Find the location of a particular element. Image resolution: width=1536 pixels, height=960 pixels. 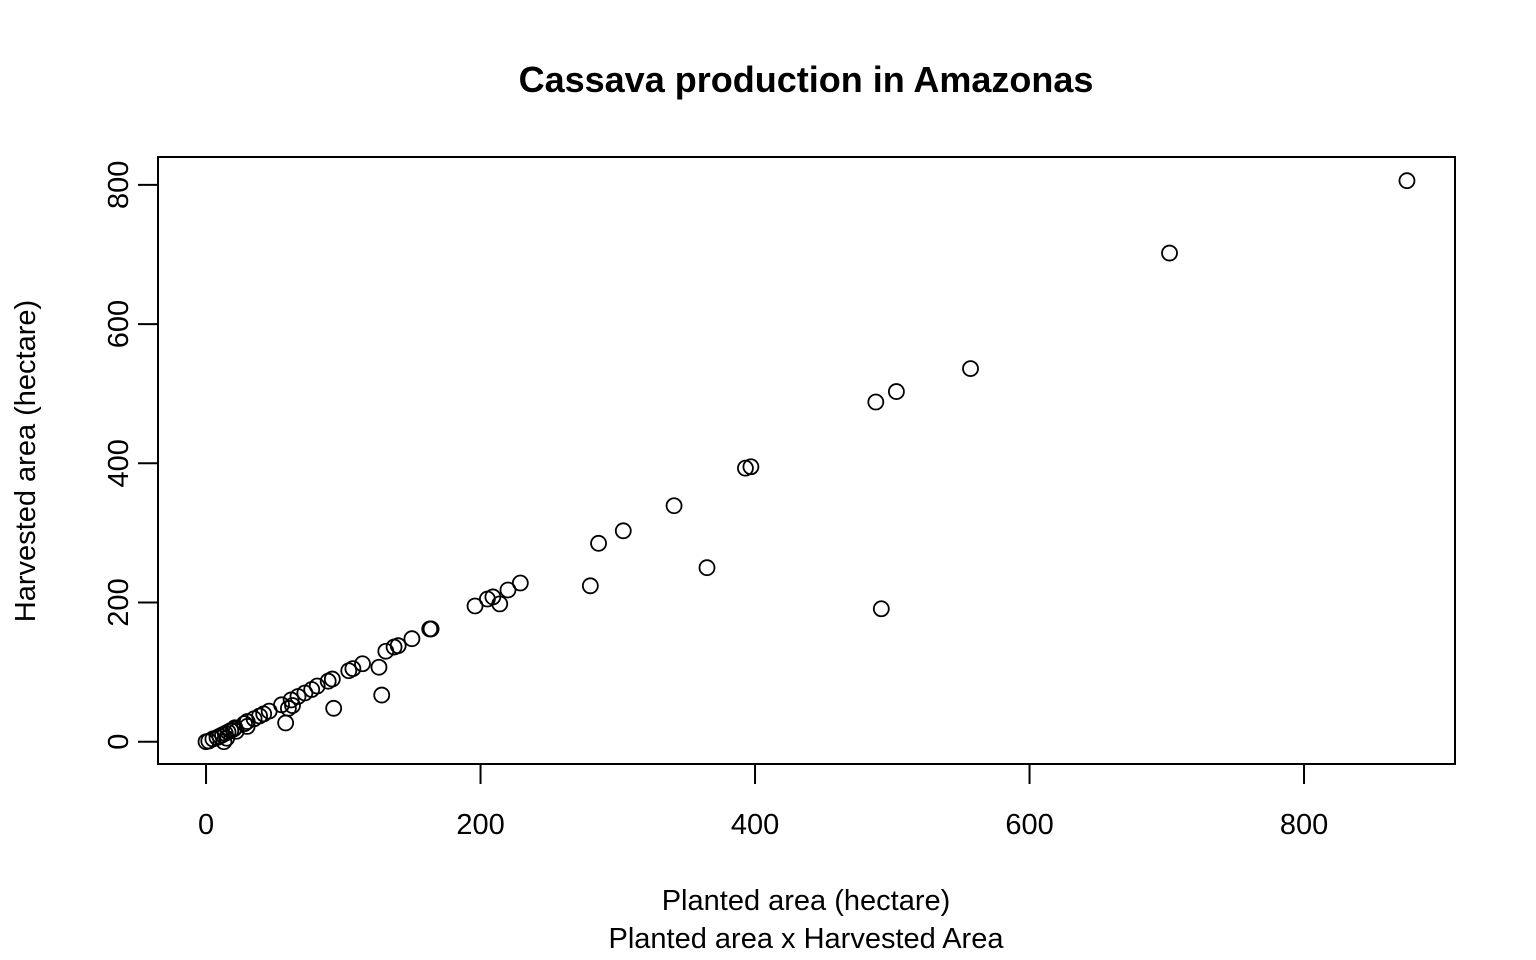

x-tick-label: 200 is located at coordinates (480, 825).